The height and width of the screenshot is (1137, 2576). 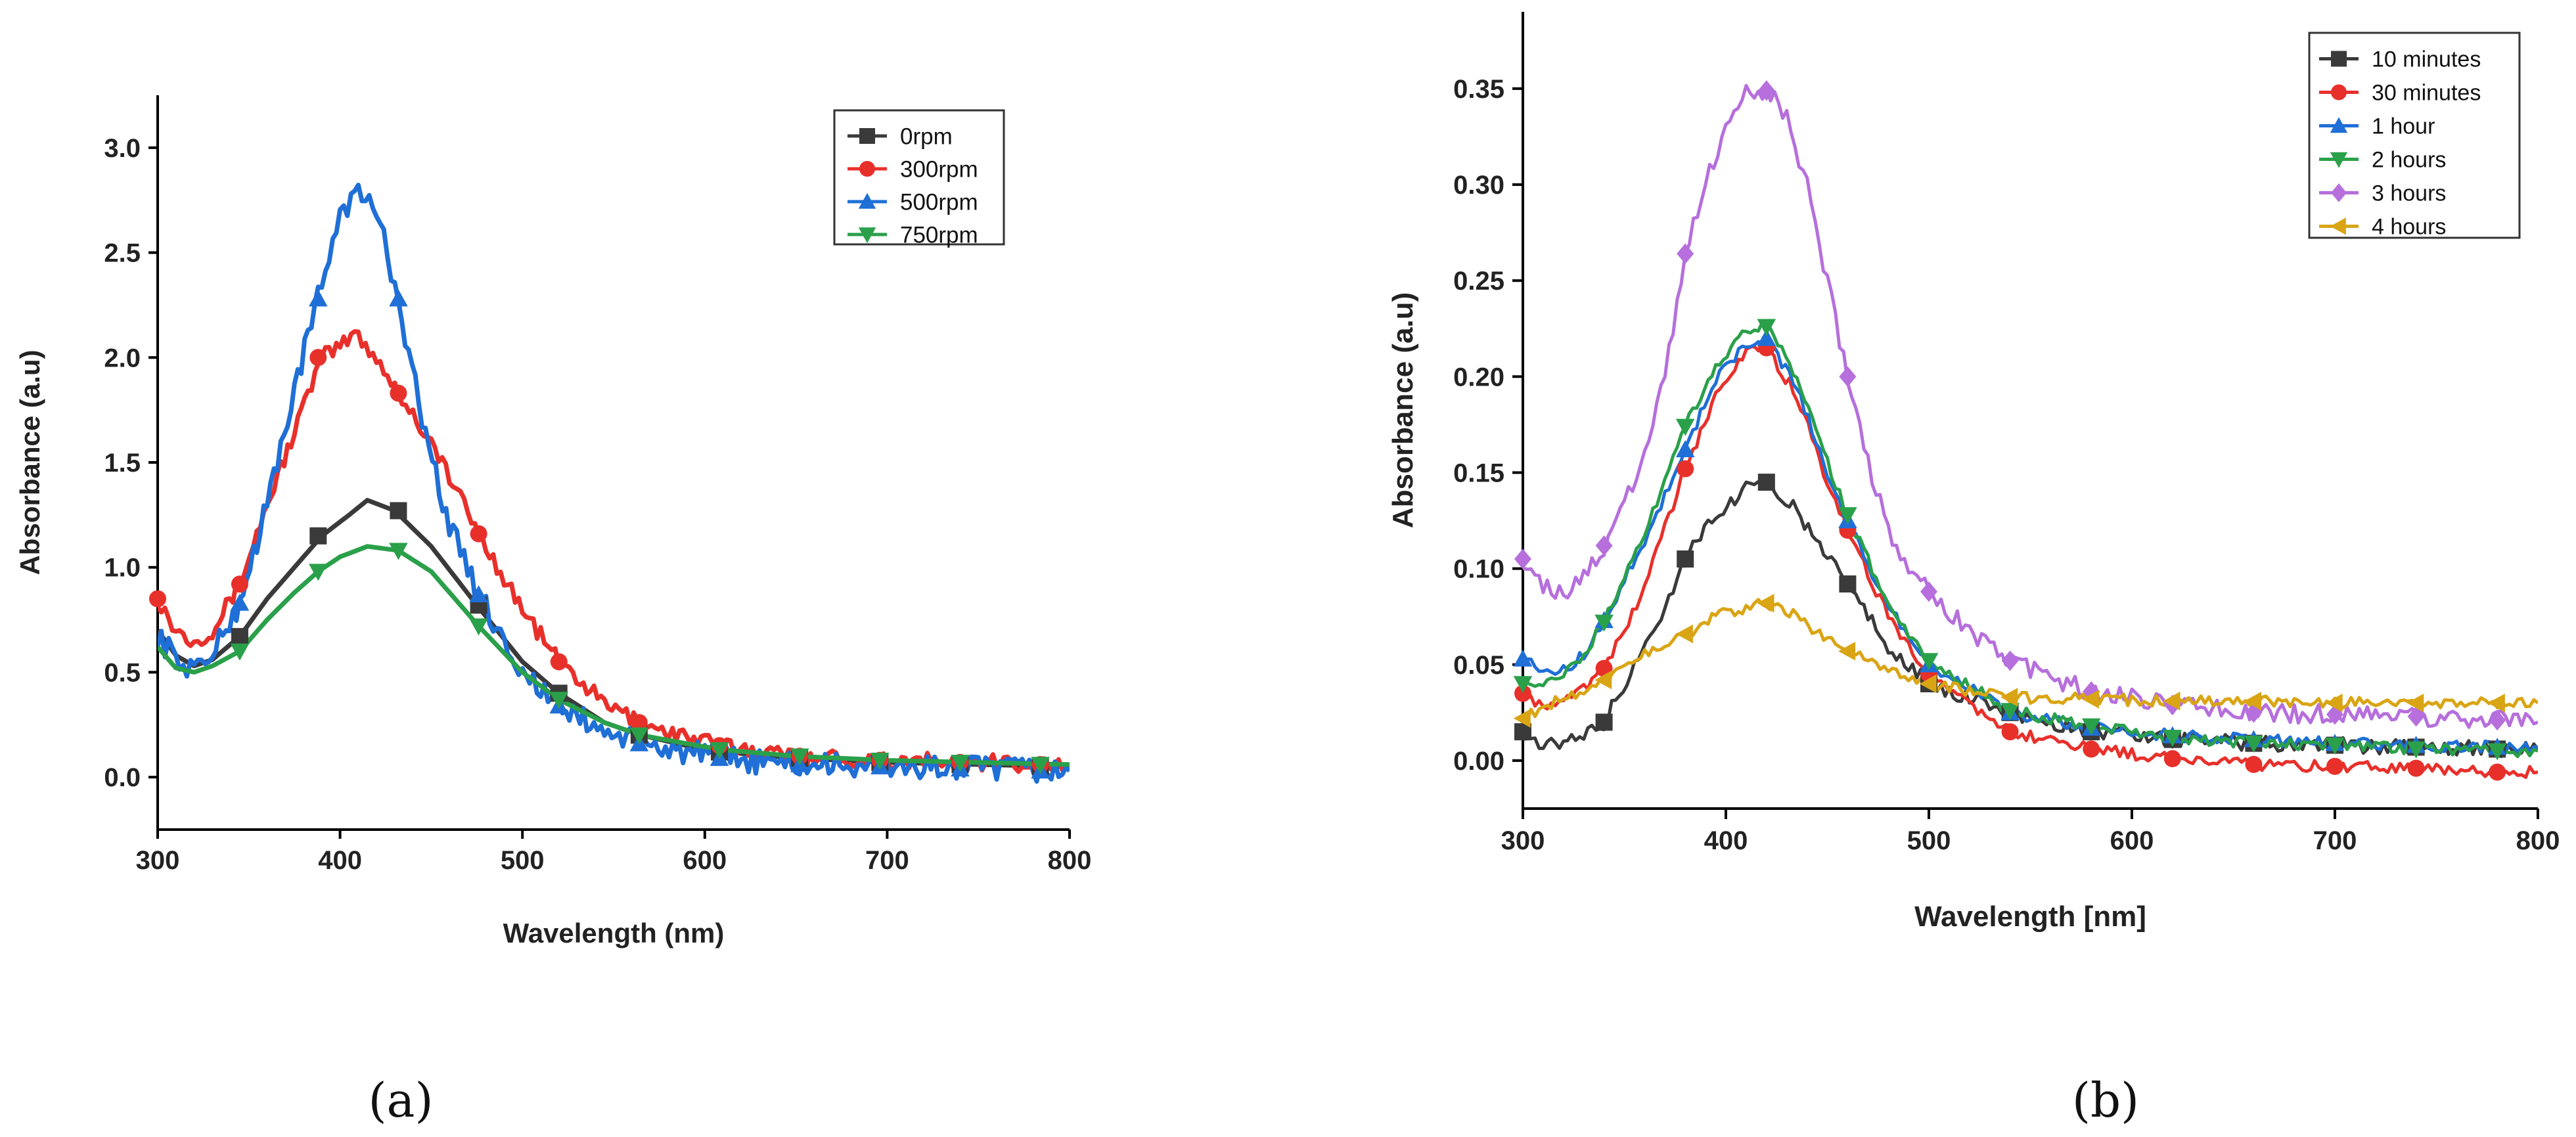 I want to click on x-tick-label: 500, so click(x=523, y=860).